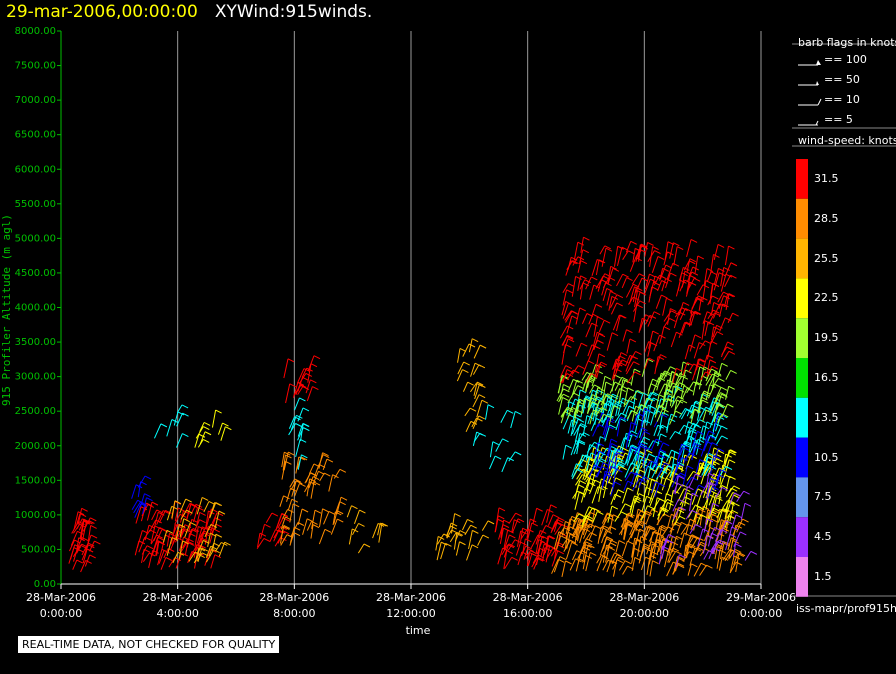 The image size is (896, 674). Describe the element at coordinates (35, 377) in the screenshot. I see `y-tick-label: 3000.00` at that location.